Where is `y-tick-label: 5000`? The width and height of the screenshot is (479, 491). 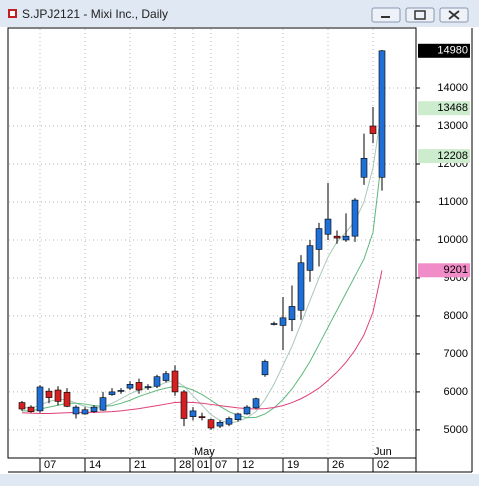
y-tick-label: 5000 is located at coordinates (456, 430).